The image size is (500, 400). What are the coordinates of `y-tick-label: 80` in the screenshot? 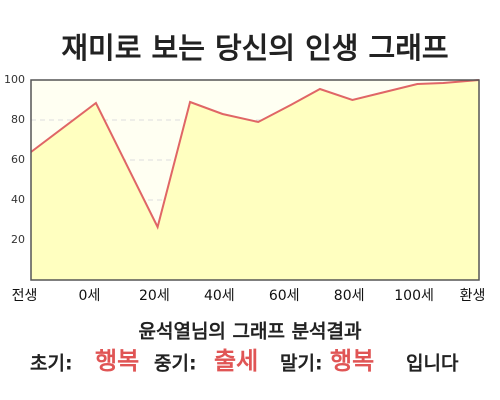 It's located at (18, 119).